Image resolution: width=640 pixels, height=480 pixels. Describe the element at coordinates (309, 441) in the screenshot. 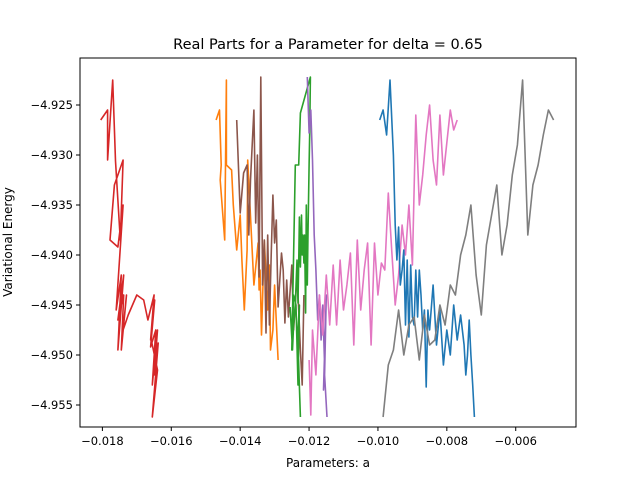

I see `x-tick-label: −0.012` at that location.